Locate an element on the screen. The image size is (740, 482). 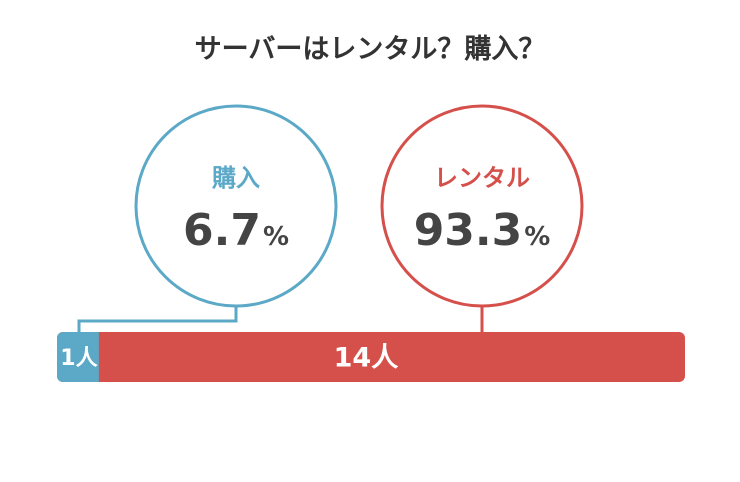
count-label-rental: 14人 is located at coordinates (366, 358).